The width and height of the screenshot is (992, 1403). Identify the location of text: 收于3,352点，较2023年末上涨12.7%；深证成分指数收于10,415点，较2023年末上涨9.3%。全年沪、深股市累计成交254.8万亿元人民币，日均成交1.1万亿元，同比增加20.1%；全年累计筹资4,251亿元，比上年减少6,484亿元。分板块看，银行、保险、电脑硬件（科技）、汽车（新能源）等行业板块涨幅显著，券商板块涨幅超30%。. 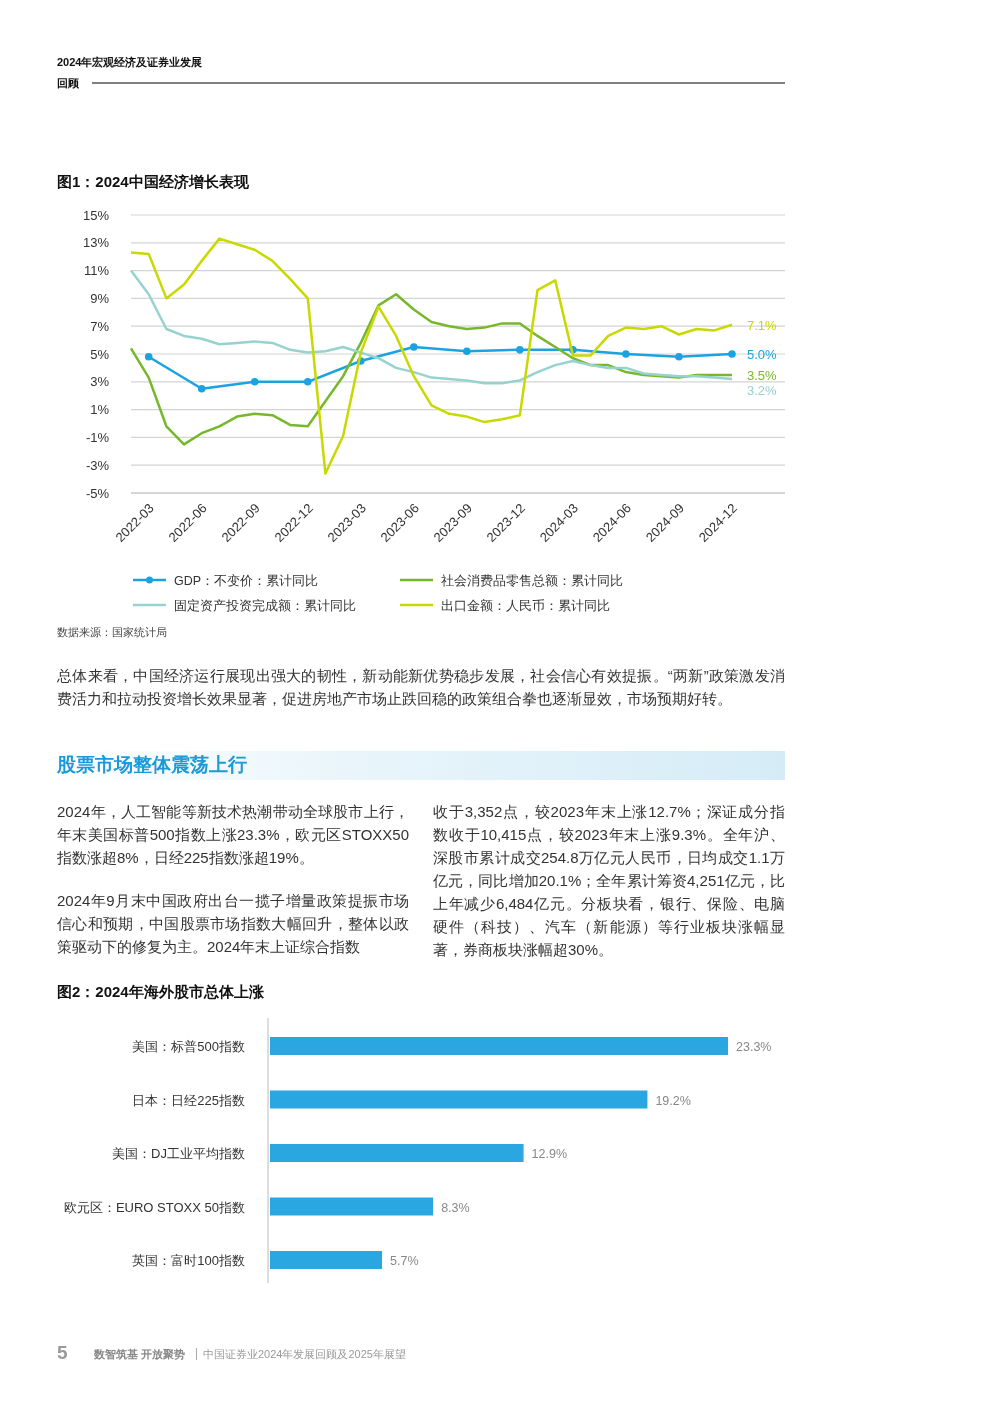
(609, 881).